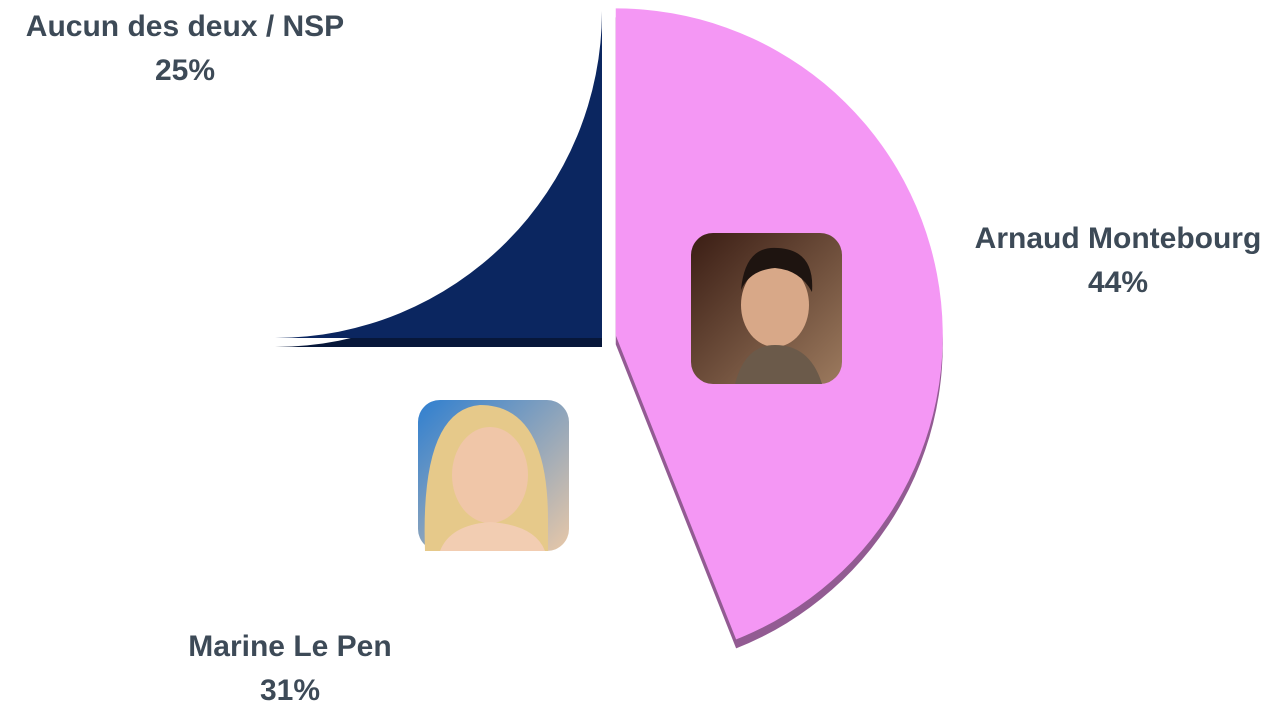 This screenshot has width=1281, height=708. I want to click on slice-value-label: 44%, so click(1118, 282).